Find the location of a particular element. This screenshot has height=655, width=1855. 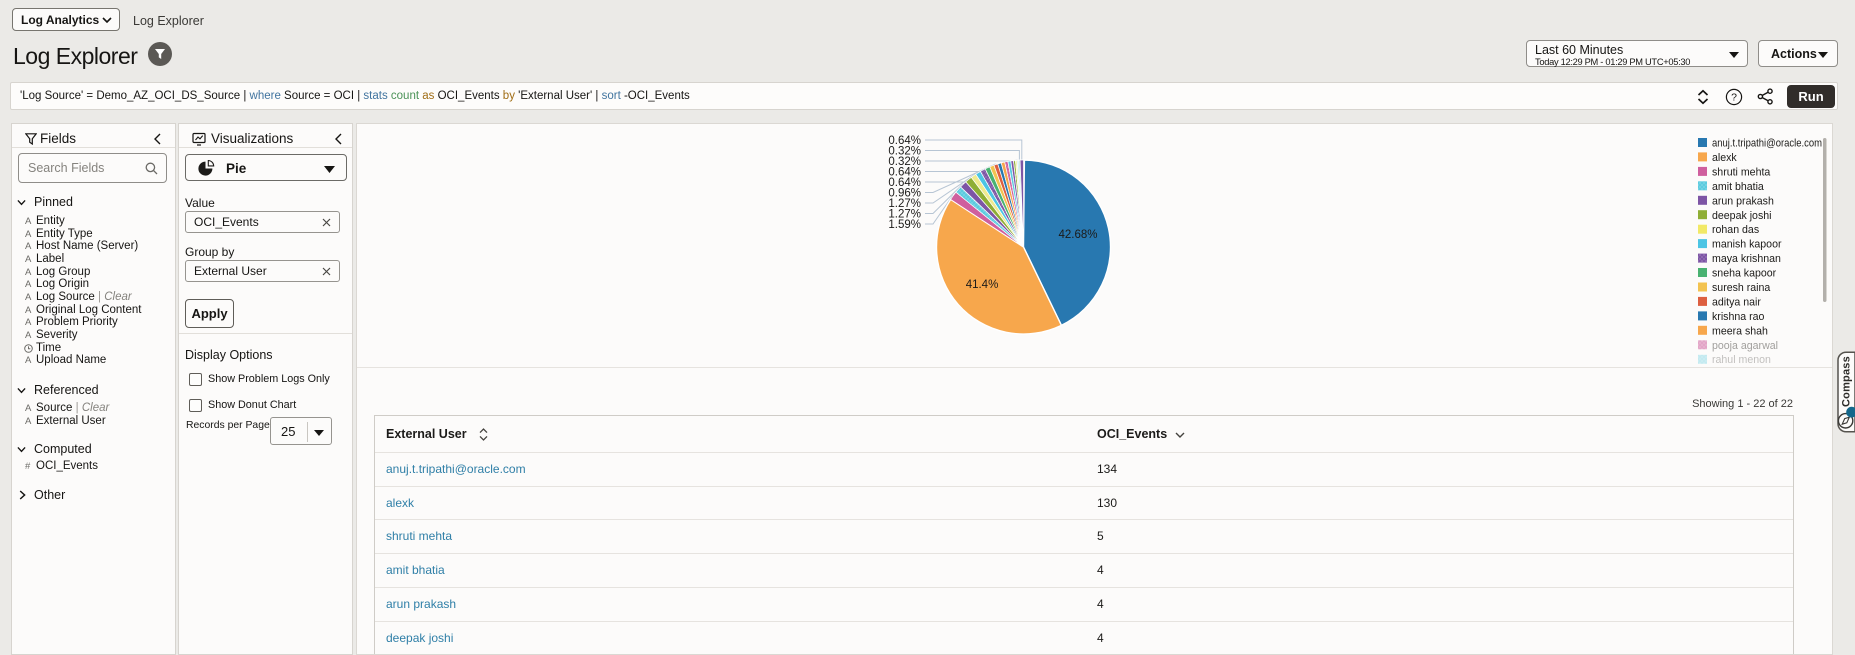

svg-text: shruti mehta is located at coordinates (1741, 172).